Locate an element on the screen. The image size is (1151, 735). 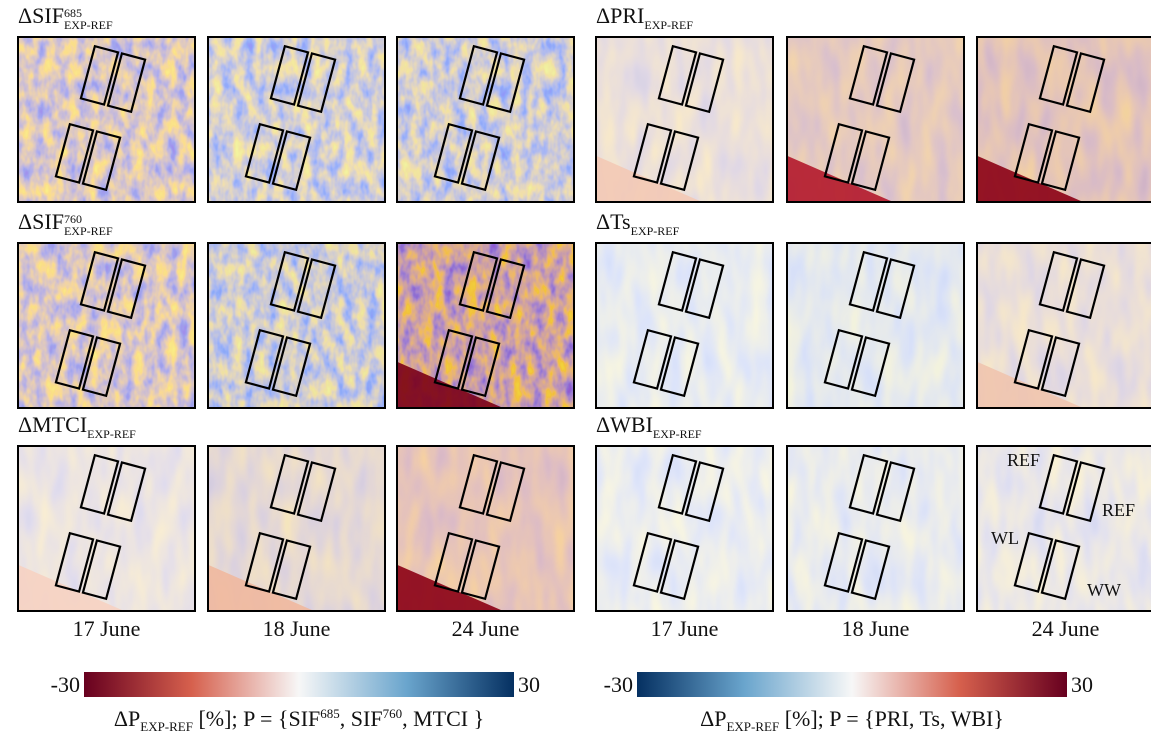
date-label: 17 June is located at coordinates (685, 628).